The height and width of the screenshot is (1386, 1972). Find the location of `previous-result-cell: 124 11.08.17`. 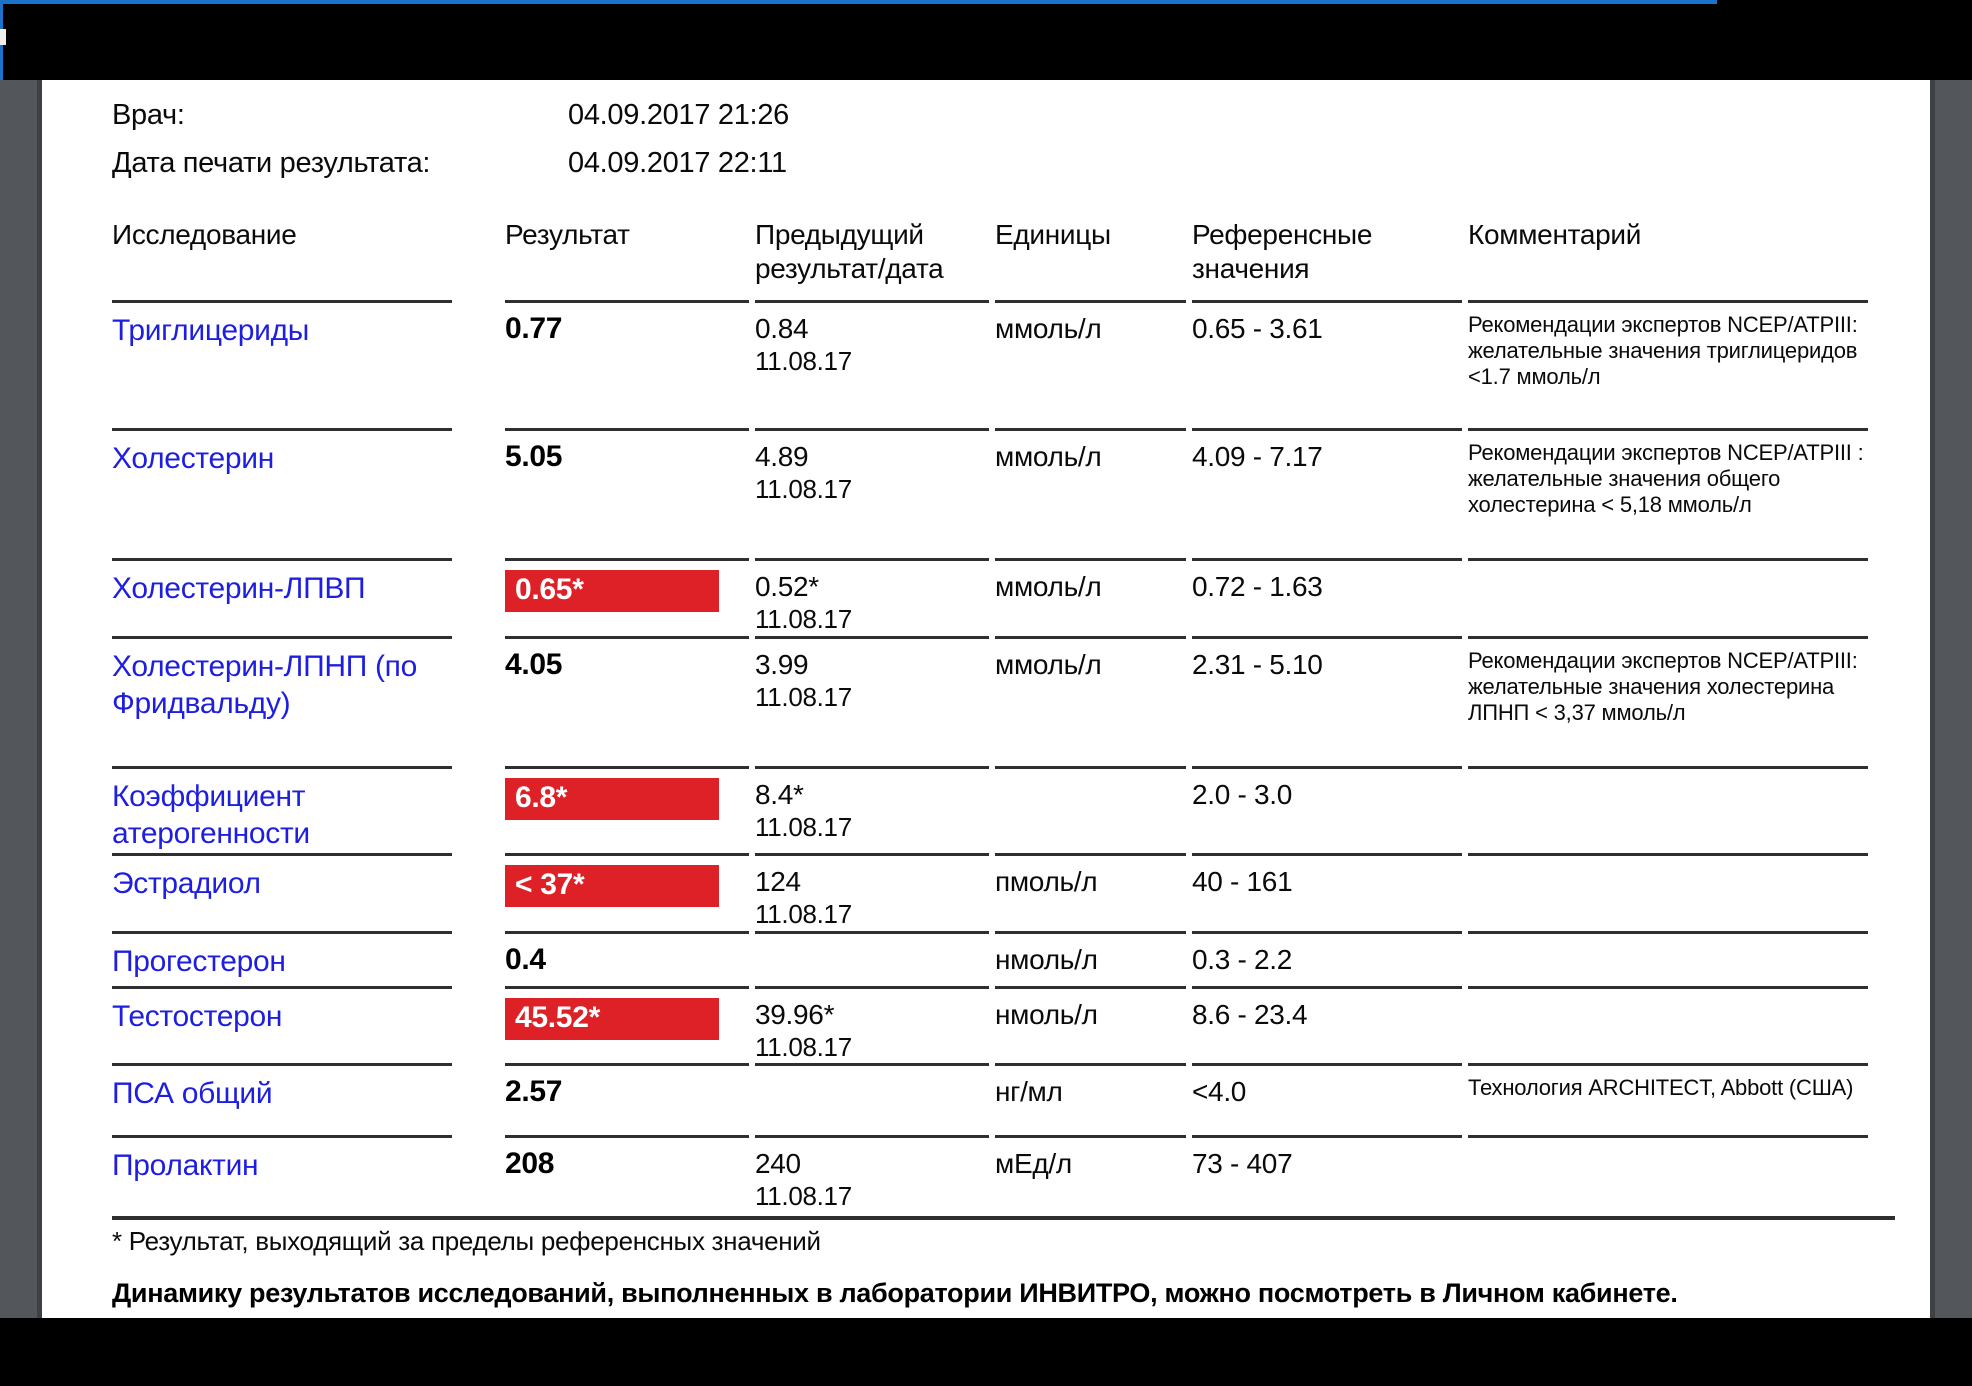

previous-result-cell: 124 11.08.17 is located at coordinates (872, 892).